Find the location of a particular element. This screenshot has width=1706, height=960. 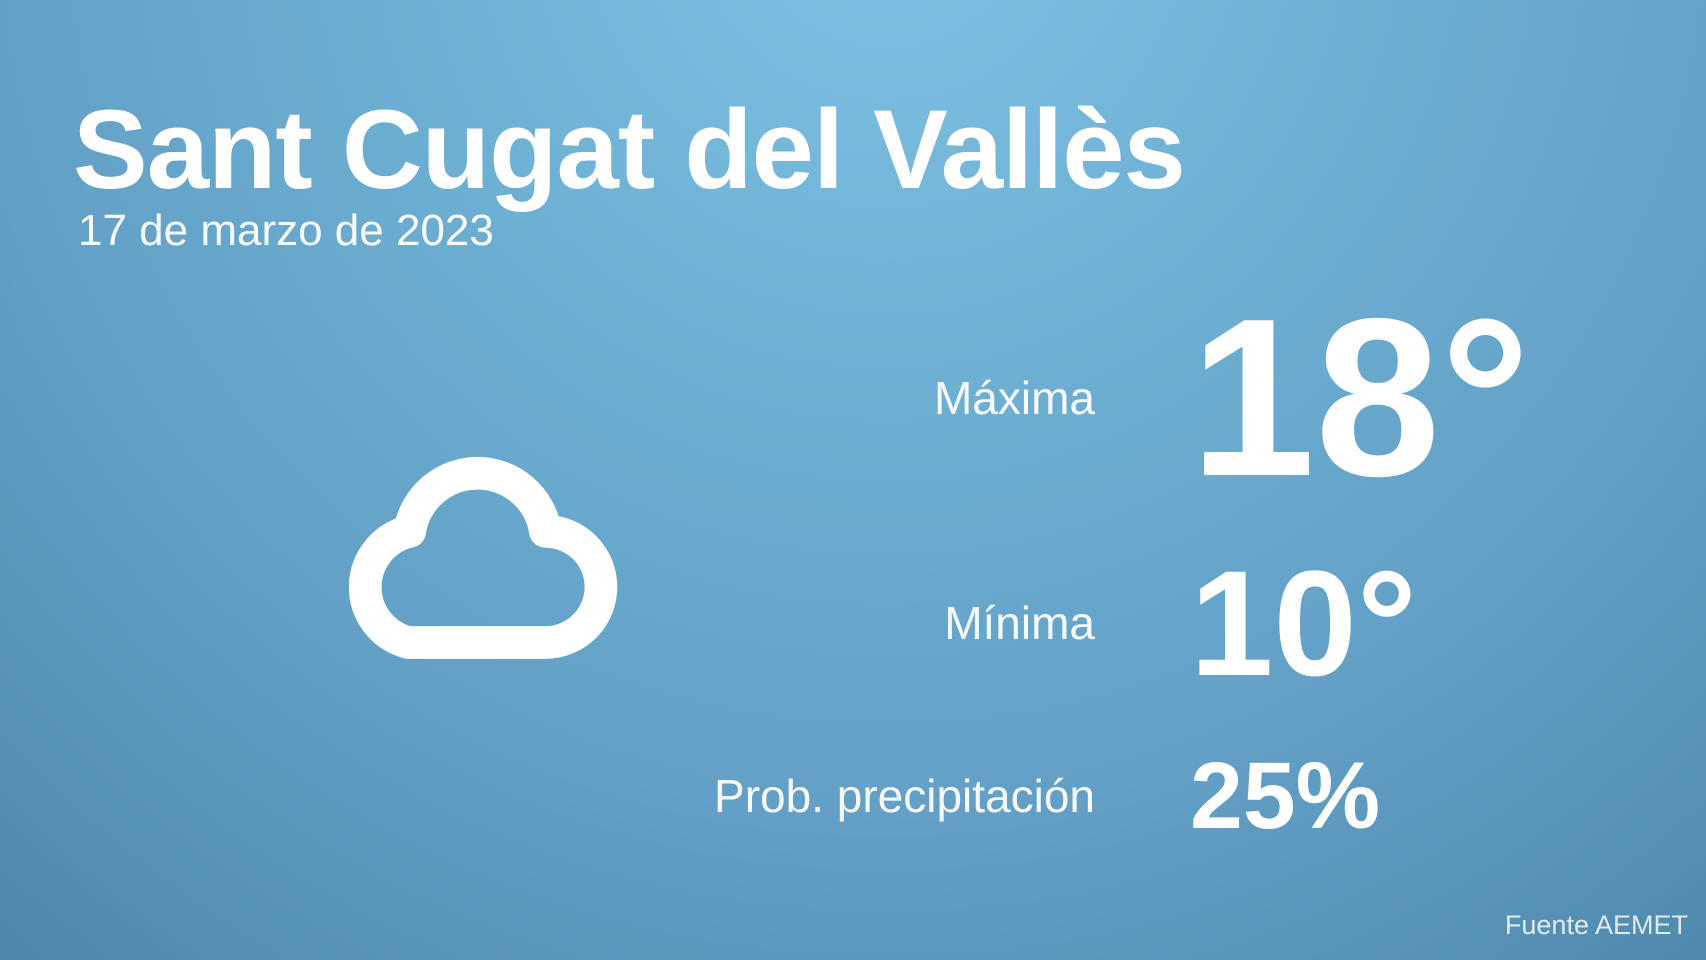

precipitation-probability-label: Prob. precipitación is located at coordinates (904, 796).